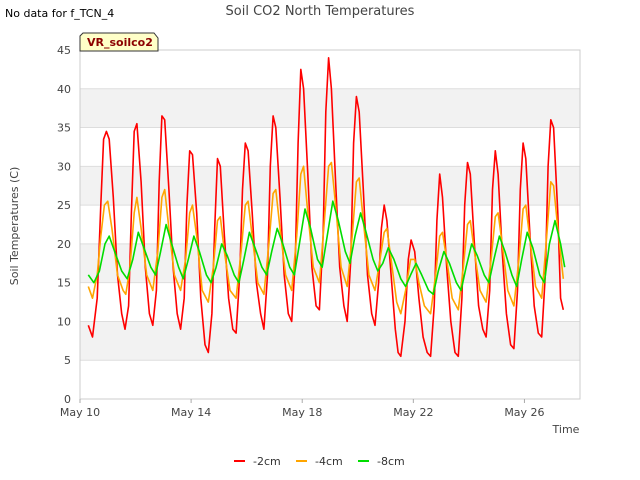  What do you see at coordinates (80, 412) in the screenshot?
I see `x-tick-label: May 10` at bounding box center [80, 412].